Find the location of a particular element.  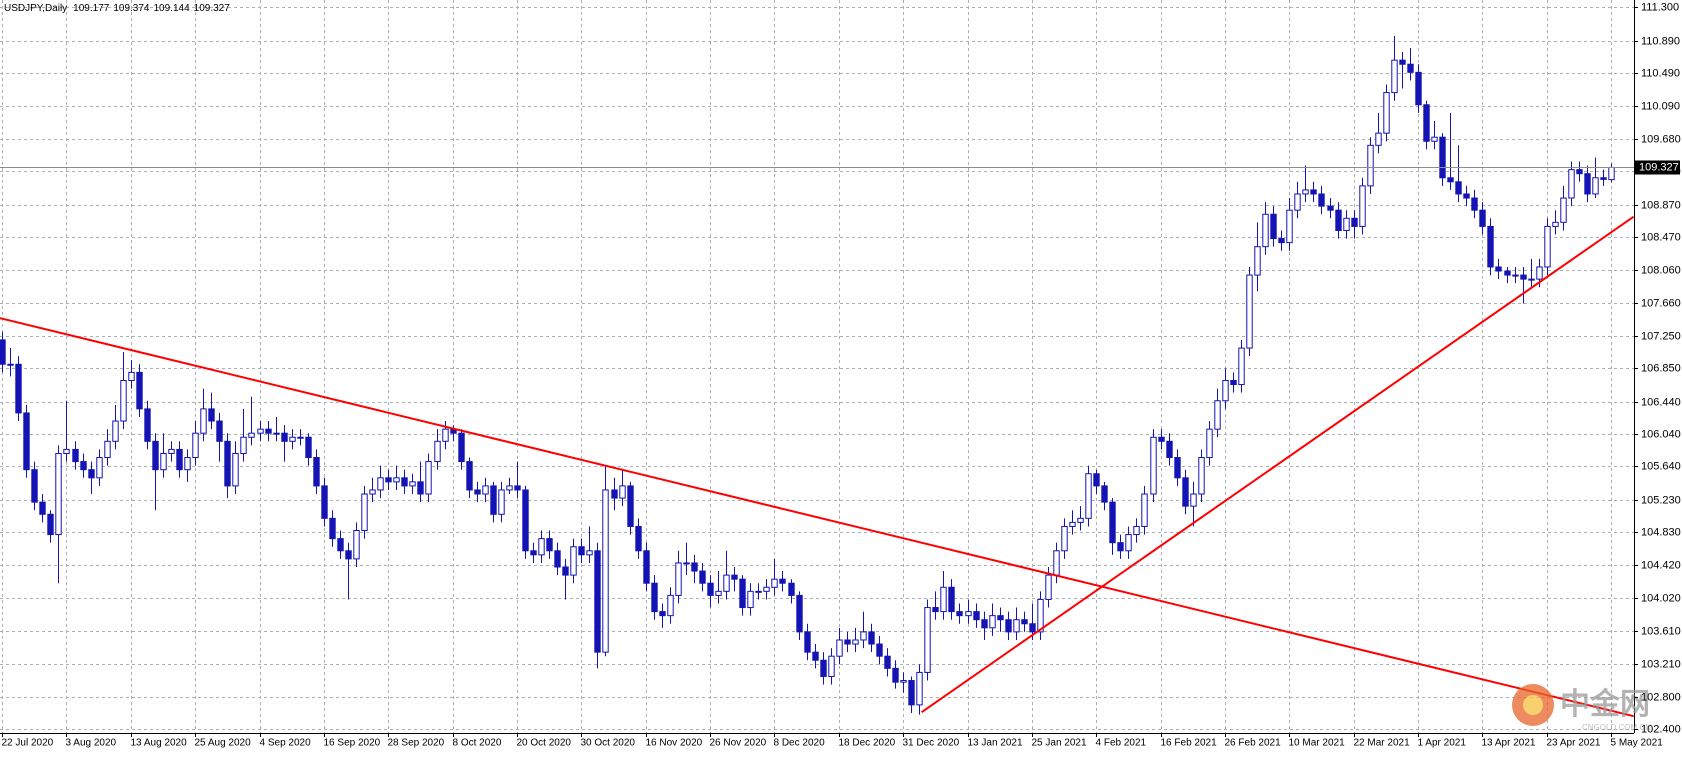

y-tick-label: 103.210 is located at coordinates (1661, 664).